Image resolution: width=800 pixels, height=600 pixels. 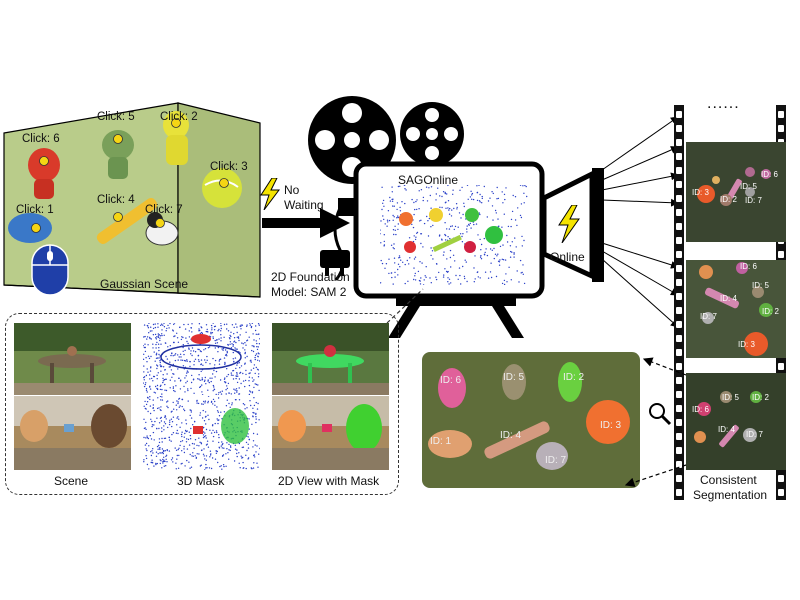 What do you see at coordinates (72, 359) in the screenshot?
I see `scene-photo-garden` at bounding box center [72, 359].